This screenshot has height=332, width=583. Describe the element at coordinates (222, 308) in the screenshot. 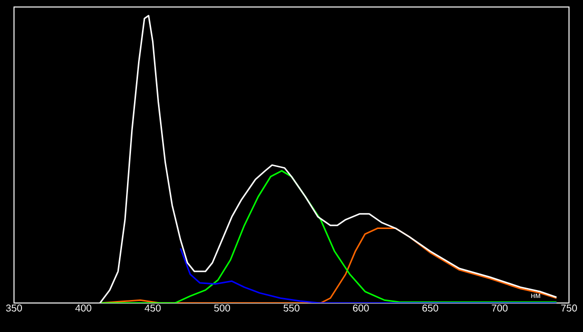

I see `x-tick-label: 500` at that location.